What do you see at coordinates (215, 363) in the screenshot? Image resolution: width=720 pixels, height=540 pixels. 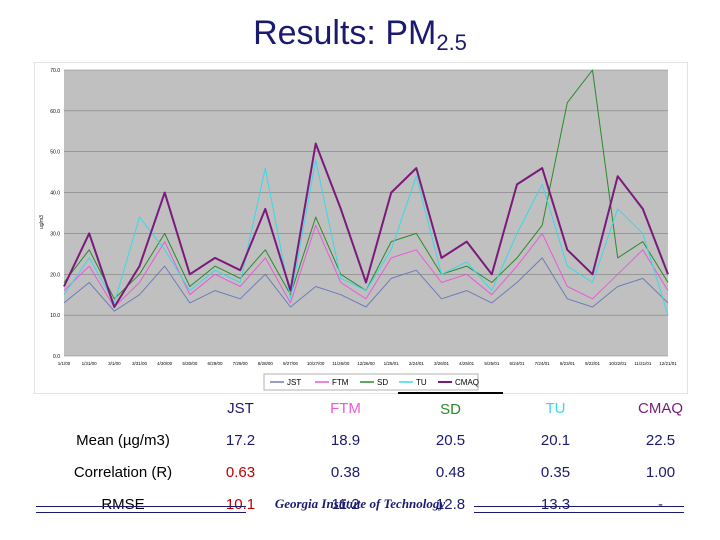 I see `x-tick-label: 6/29/00` at bounding box center [215, 363].